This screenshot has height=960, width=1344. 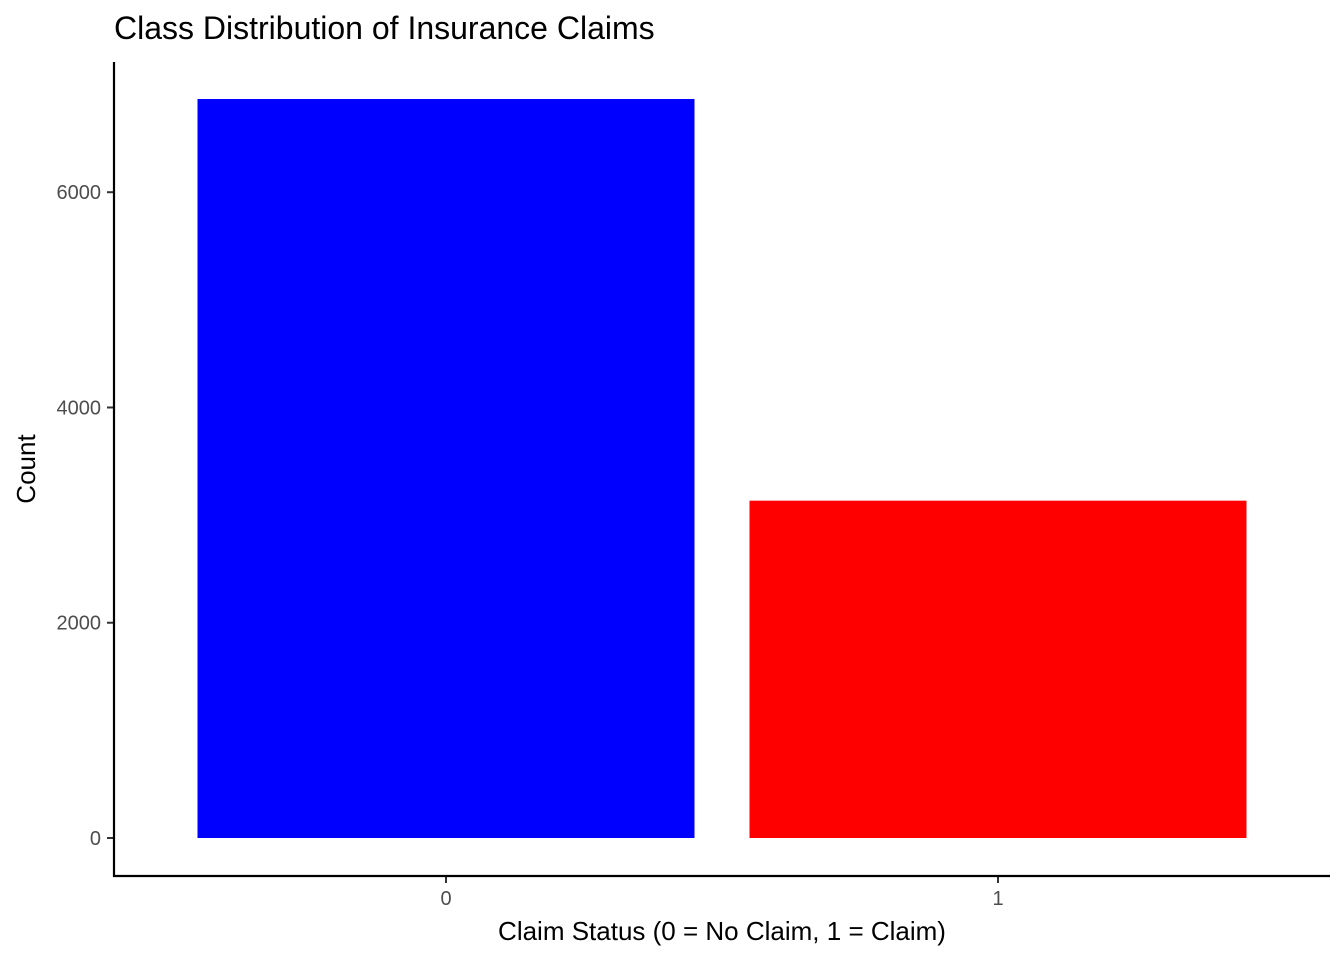 I want to click on y-tick-label-6000: 6000, so click(x=79, y=193).